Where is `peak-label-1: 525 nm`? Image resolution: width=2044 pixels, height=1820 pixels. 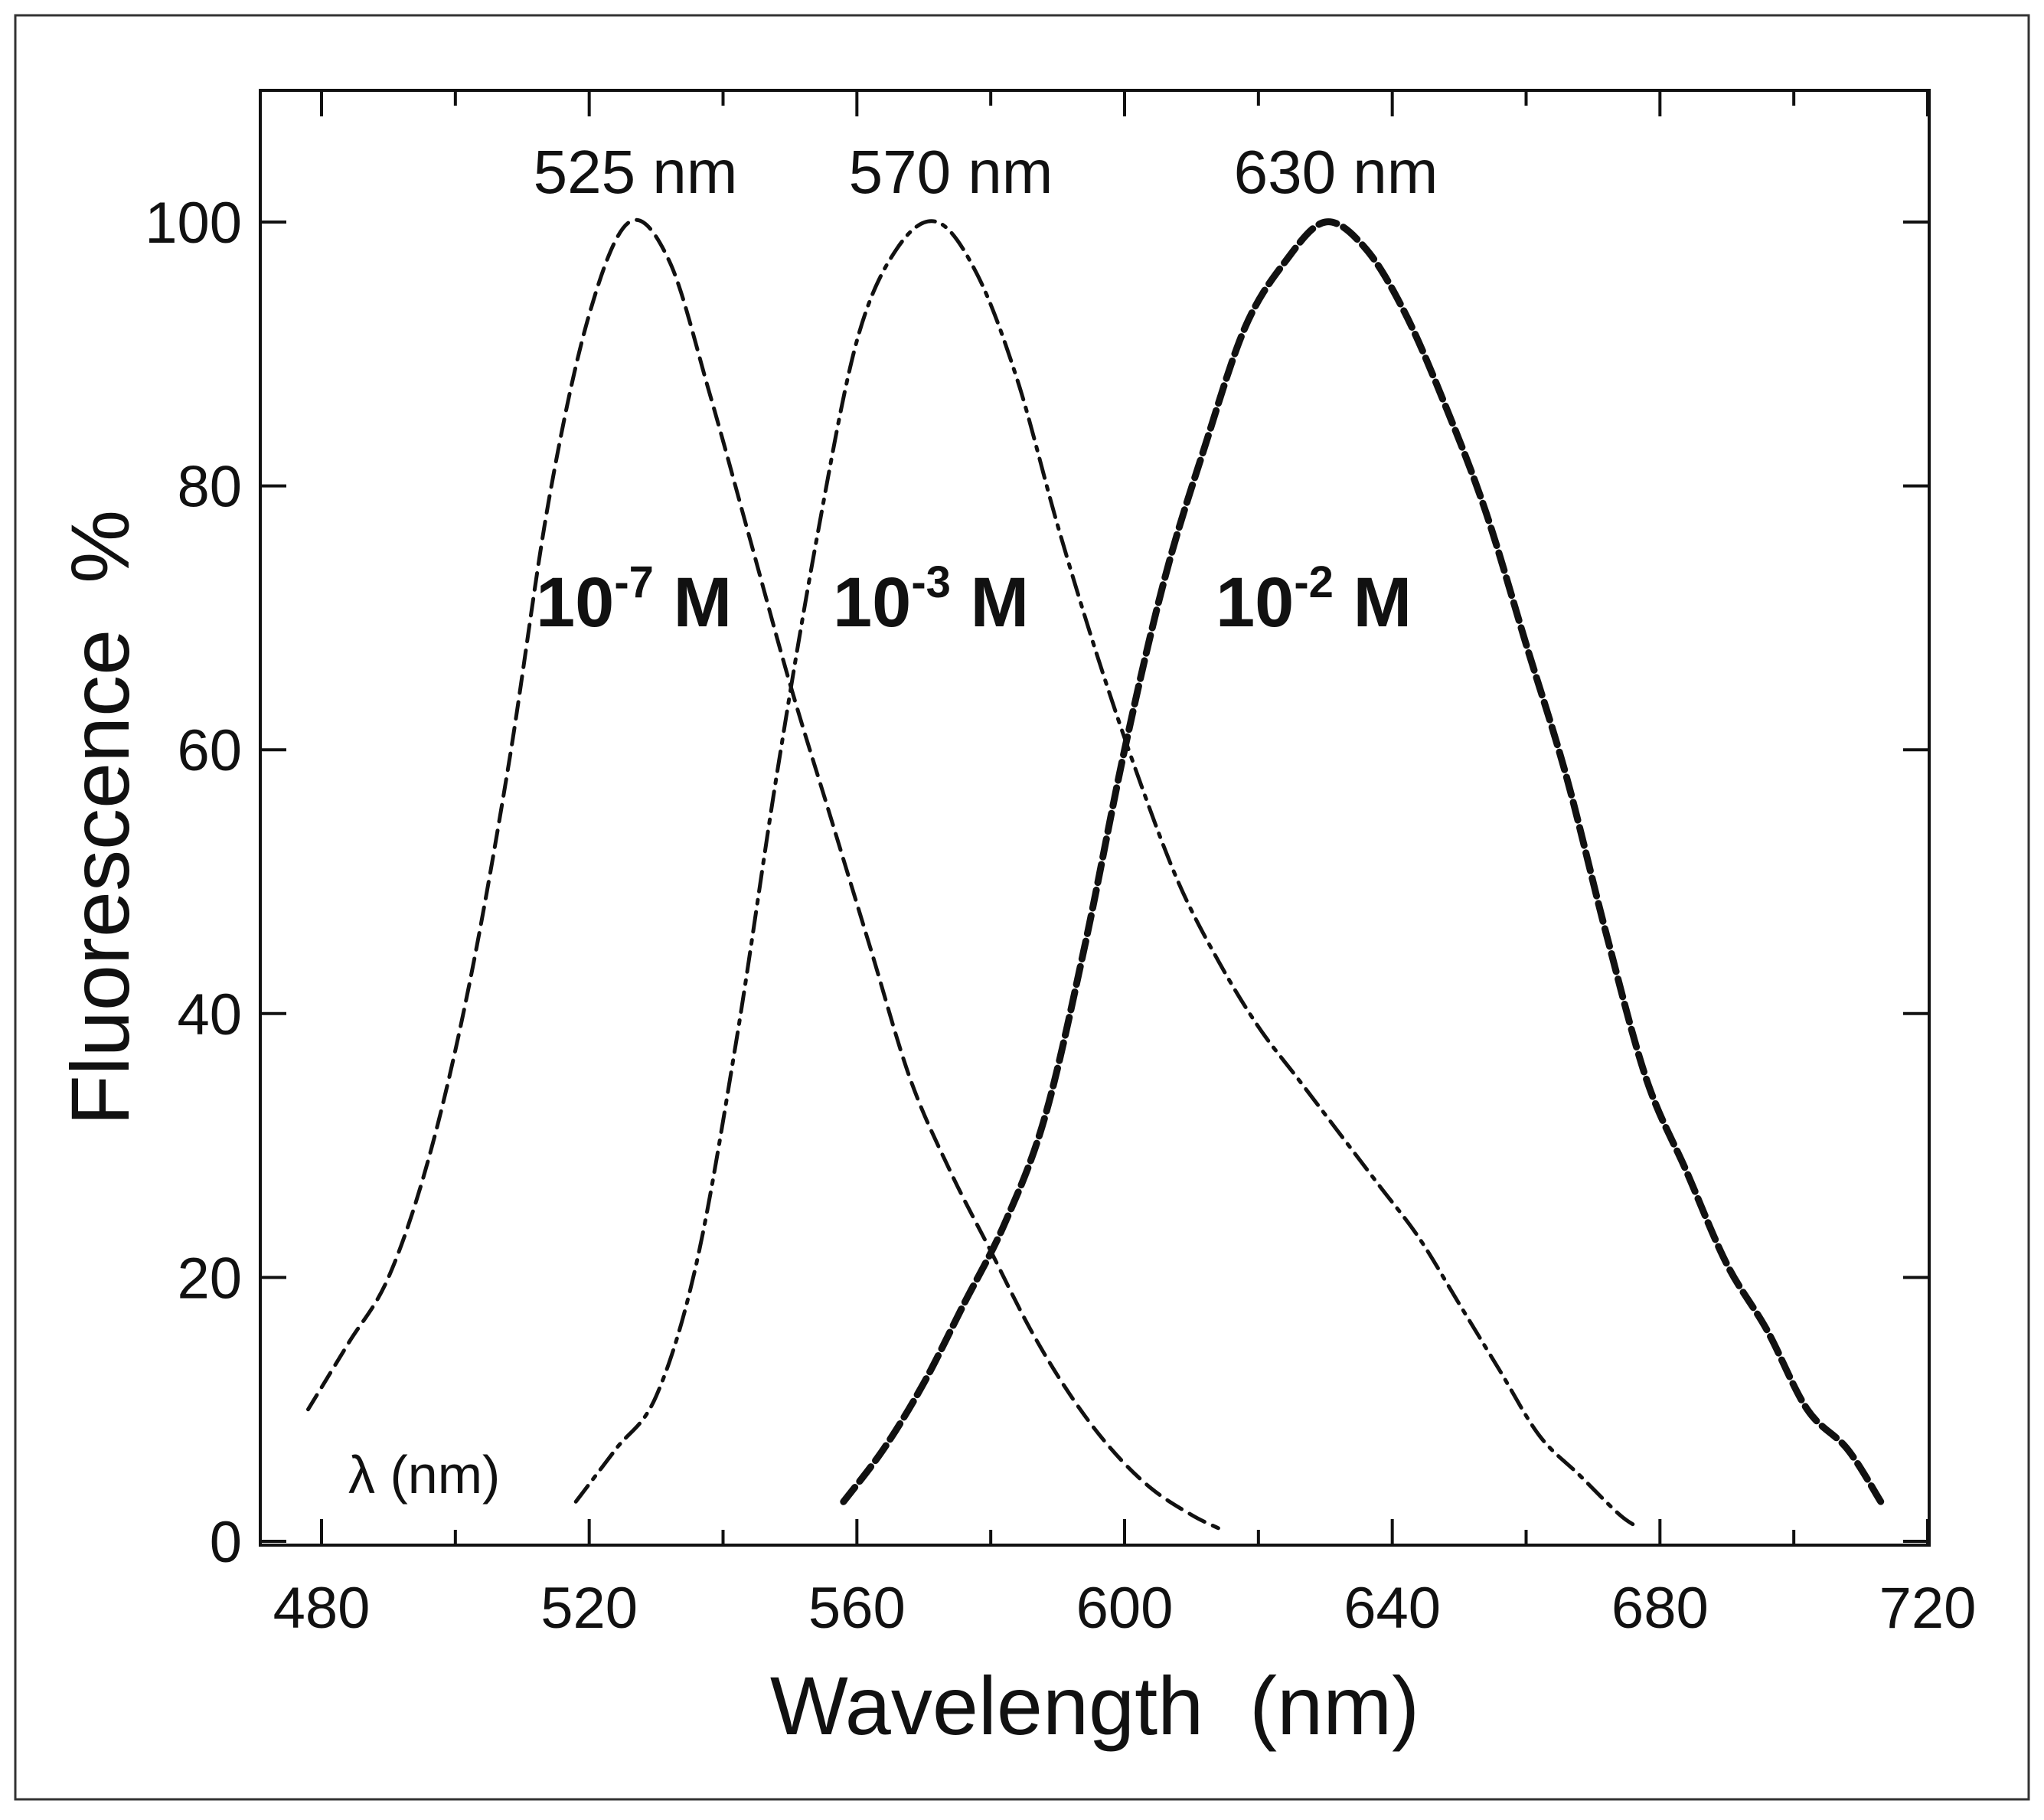 peak-label-1: 525 nm is located at coordinates (636, 172).